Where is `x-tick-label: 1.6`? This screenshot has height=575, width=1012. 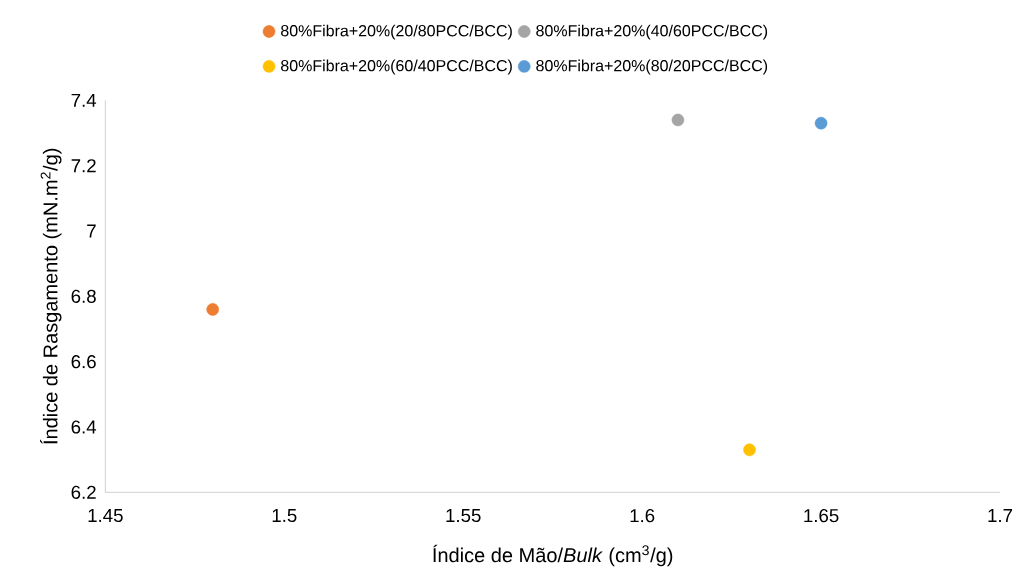
x-tick-label: 1.6 is located at coordinates (642, 516).